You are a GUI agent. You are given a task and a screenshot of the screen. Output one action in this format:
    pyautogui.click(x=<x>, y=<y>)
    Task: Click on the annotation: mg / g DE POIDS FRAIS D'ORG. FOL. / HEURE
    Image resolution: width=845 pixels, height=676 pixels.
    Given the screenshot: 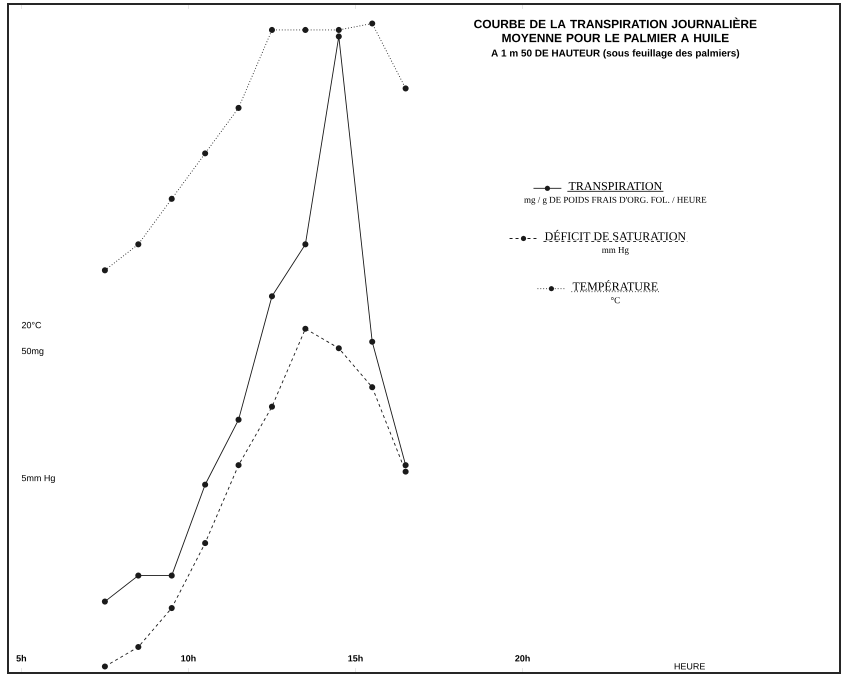 What is the action you would take?
    pyautogui.click(x=615, y=200)
    